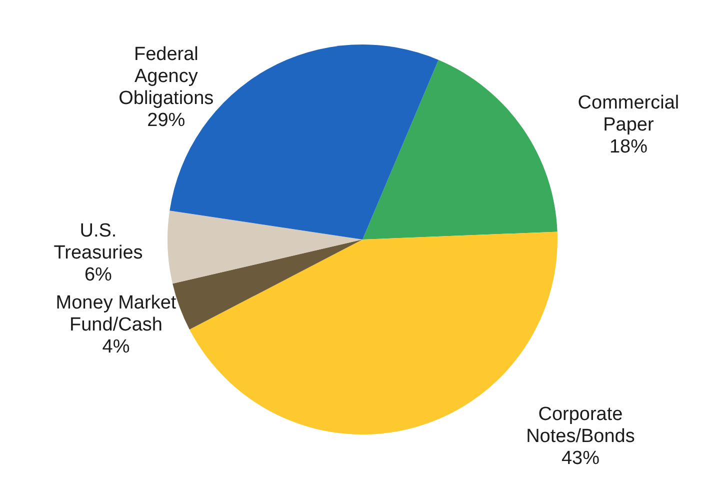 The width and height of the screenshot is (725, 479). Describe the element at coordinates (628, 147) in the screenshot. I see `data-label: 18%` at that location.